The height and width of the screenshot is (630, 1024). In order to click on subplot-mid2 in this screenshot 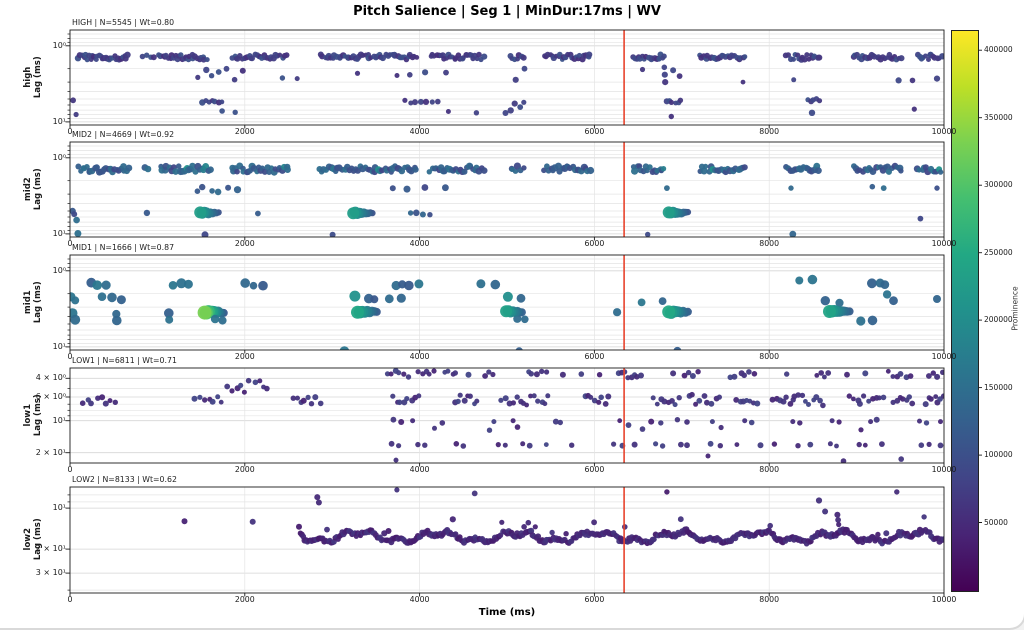, I will do `click(505, 191)`.